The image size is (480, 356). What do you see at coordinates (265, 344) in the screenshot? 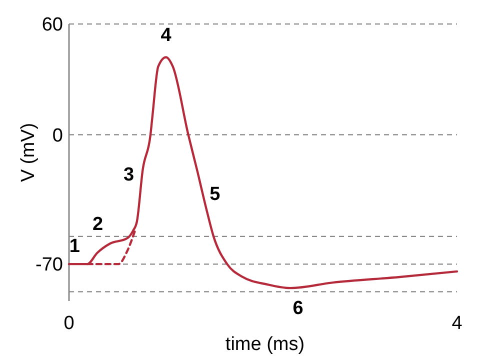
I see `x-axis-title: time (ms)` at bounding box center [265, 344].